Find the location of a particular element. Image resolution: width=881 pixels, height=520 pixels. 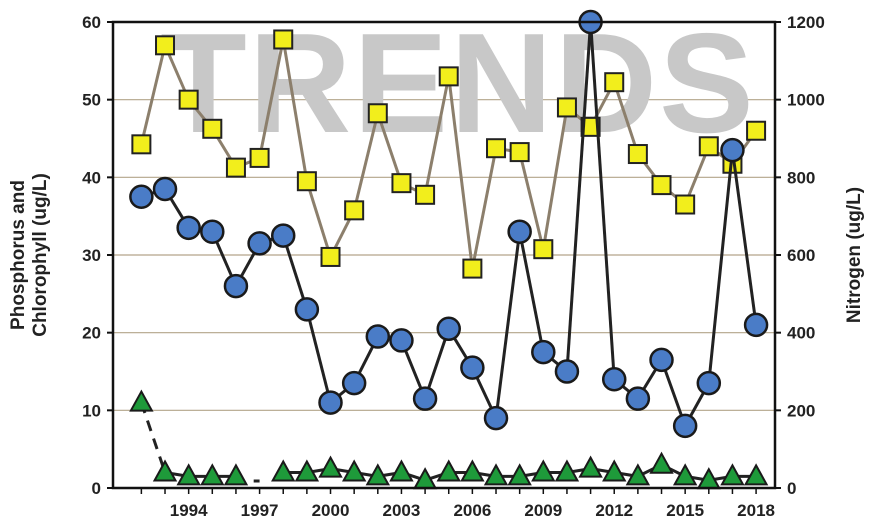

right-tick-label: 600 is located at coordinates (801, 255).